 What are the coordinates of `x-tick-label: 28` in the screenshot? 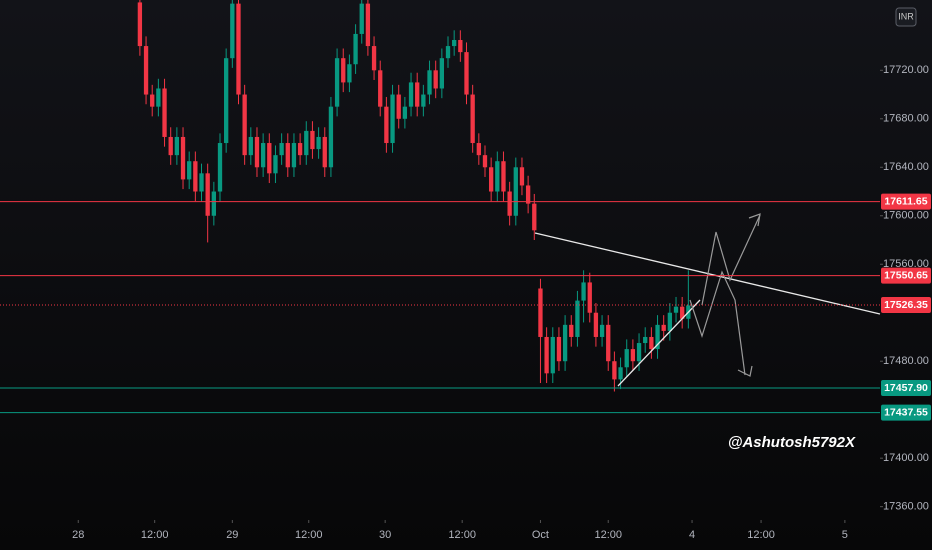 It's located at (78, 535).